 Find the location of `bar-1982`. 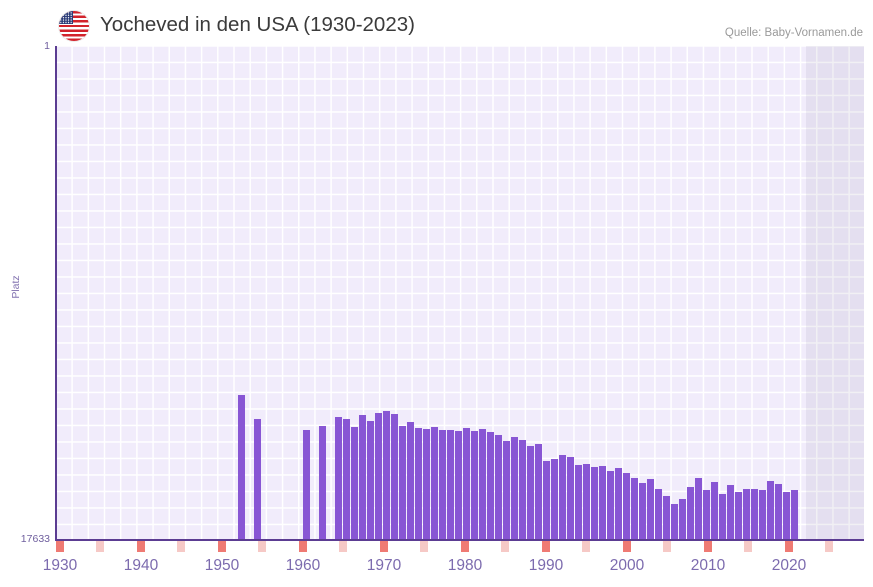

bar-1982 is located at coordinates (482, 484).